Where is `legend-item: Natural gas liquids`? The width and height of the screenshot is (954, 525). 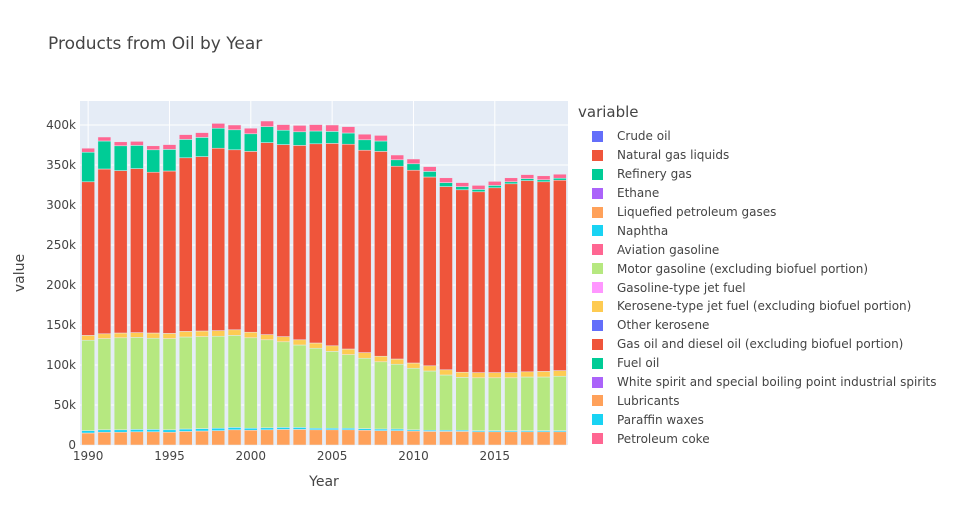 legend-item: Natural gas liquids is located at coordinates (757, 155).